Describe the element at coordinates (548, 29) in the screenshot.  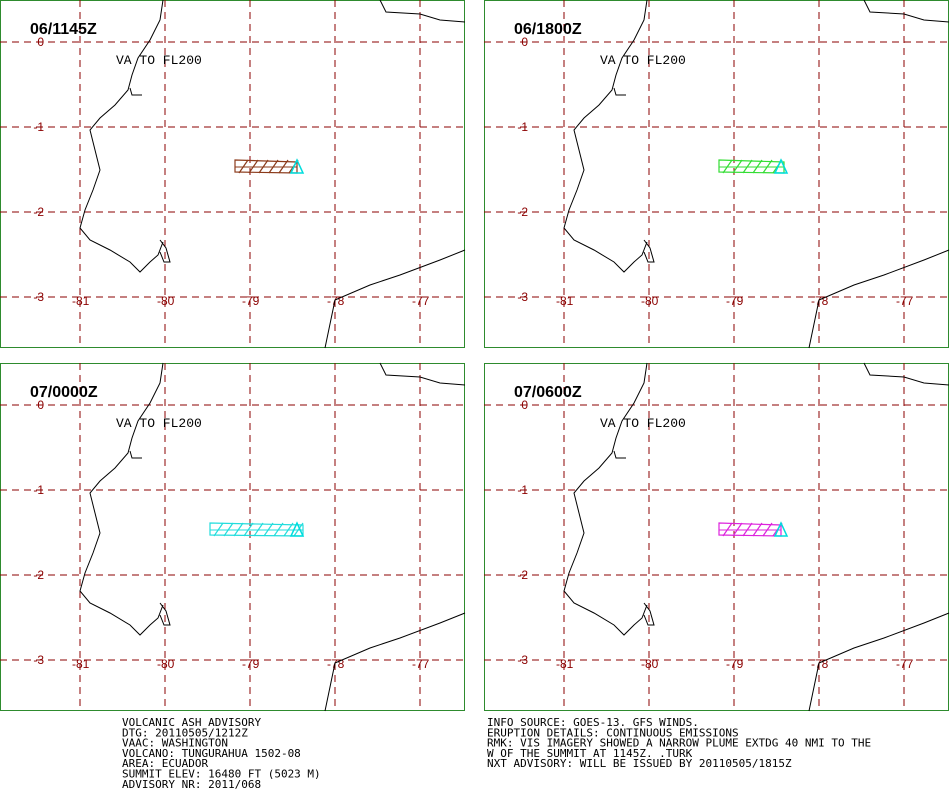
I see `panel-title: 06/1800Z` at that location.